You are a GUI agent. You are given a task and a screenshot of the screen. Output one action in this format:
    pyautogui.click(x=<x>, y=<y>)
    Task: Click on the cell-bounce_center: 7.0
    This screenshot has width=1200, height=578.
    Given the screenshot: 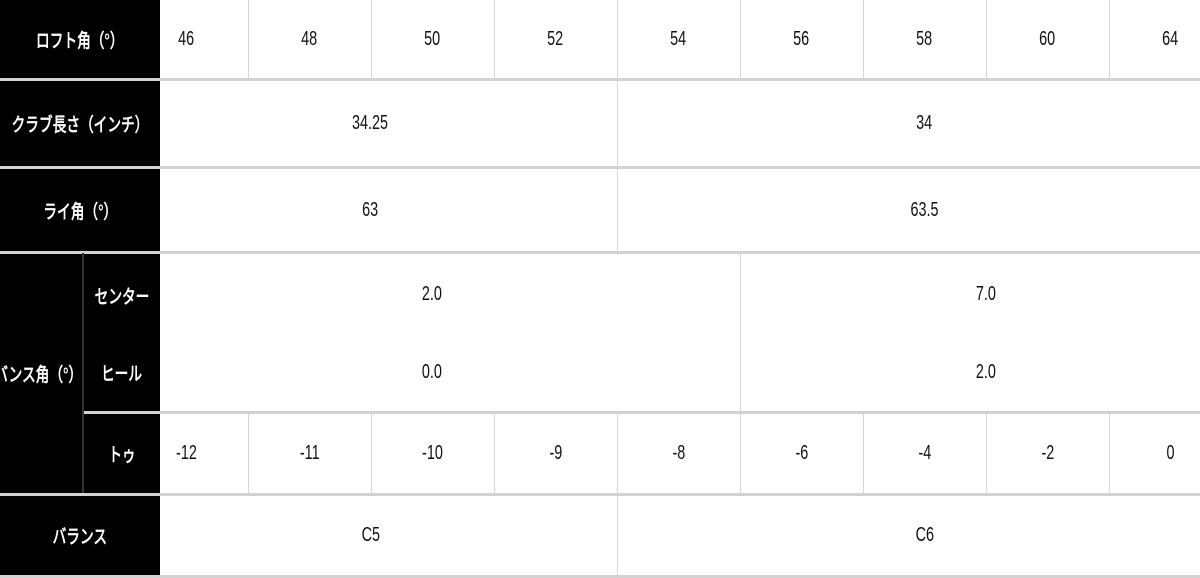 What is the action you would take?
    pyautogui.click(x=970, y=294)
    